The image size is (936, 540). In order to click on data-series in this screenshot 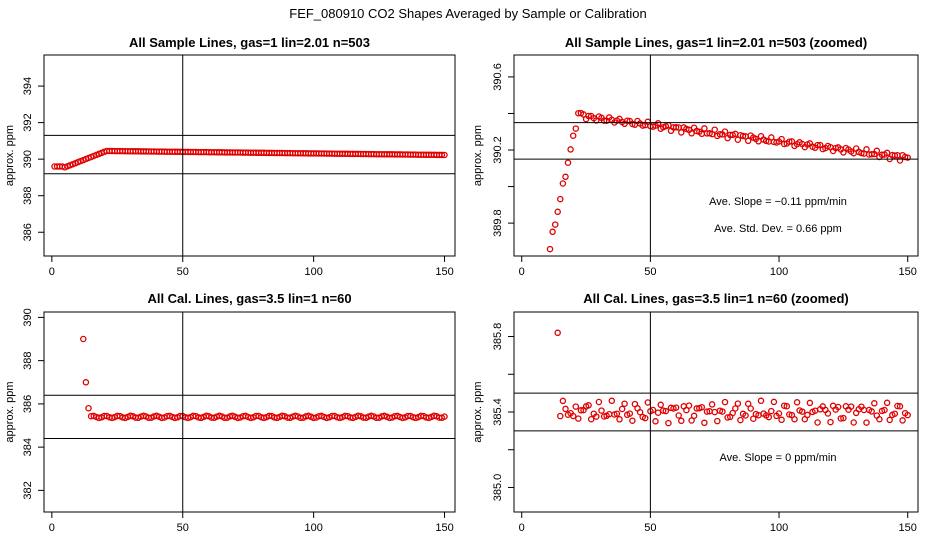, I will do `click(249, 159)`.